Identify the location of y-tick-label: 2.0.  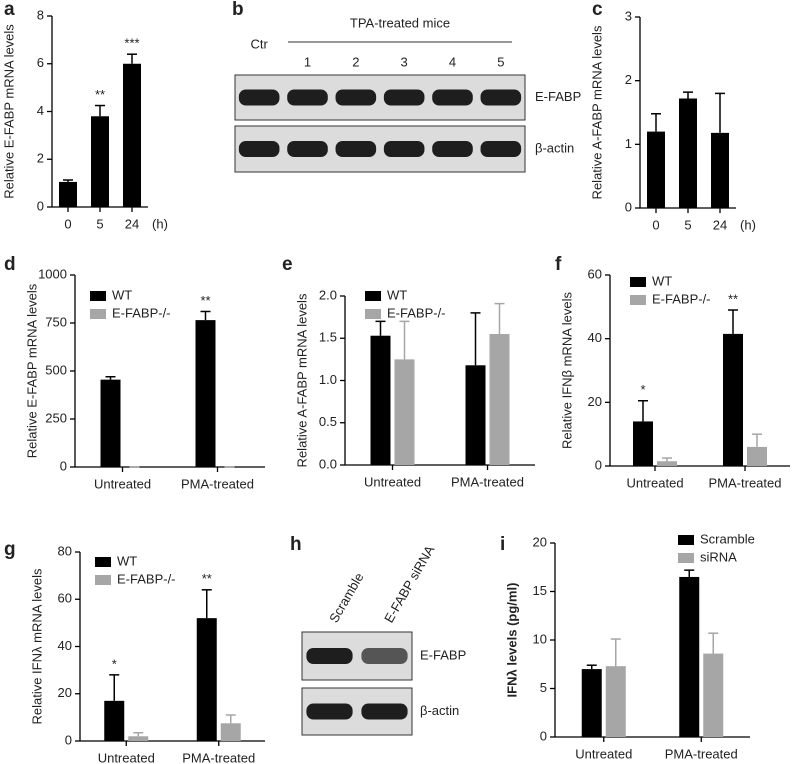
(328, 294).